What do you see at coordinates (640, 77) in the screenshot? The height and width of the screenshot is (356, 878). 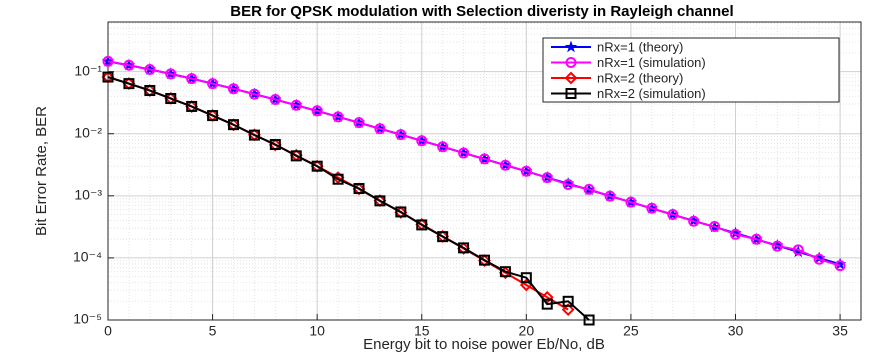 I see `legend-label: nRx=2 (theory)` at bounding box center [640, 77].